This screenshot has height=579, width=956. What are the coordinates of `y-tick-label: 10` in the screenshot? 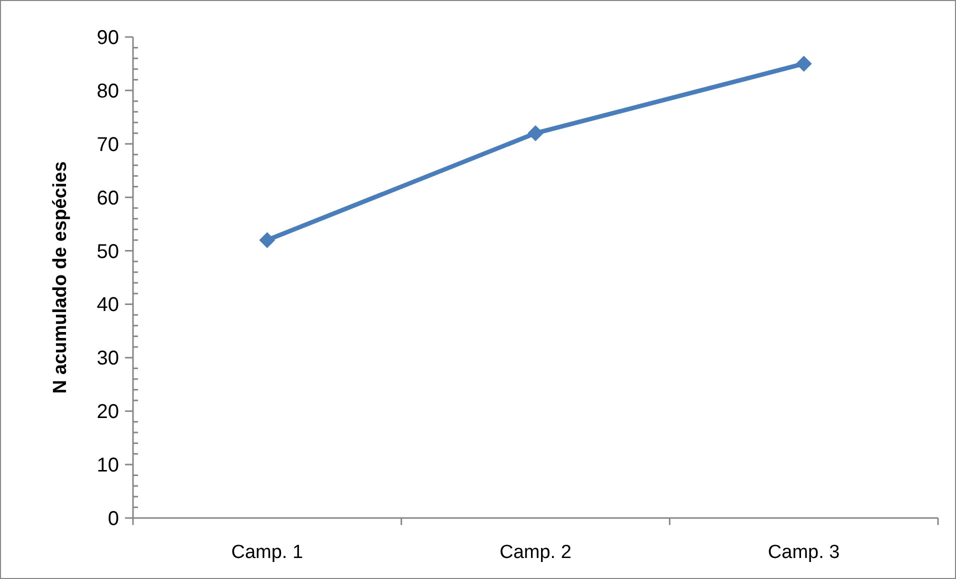 It's located at (107, 465).